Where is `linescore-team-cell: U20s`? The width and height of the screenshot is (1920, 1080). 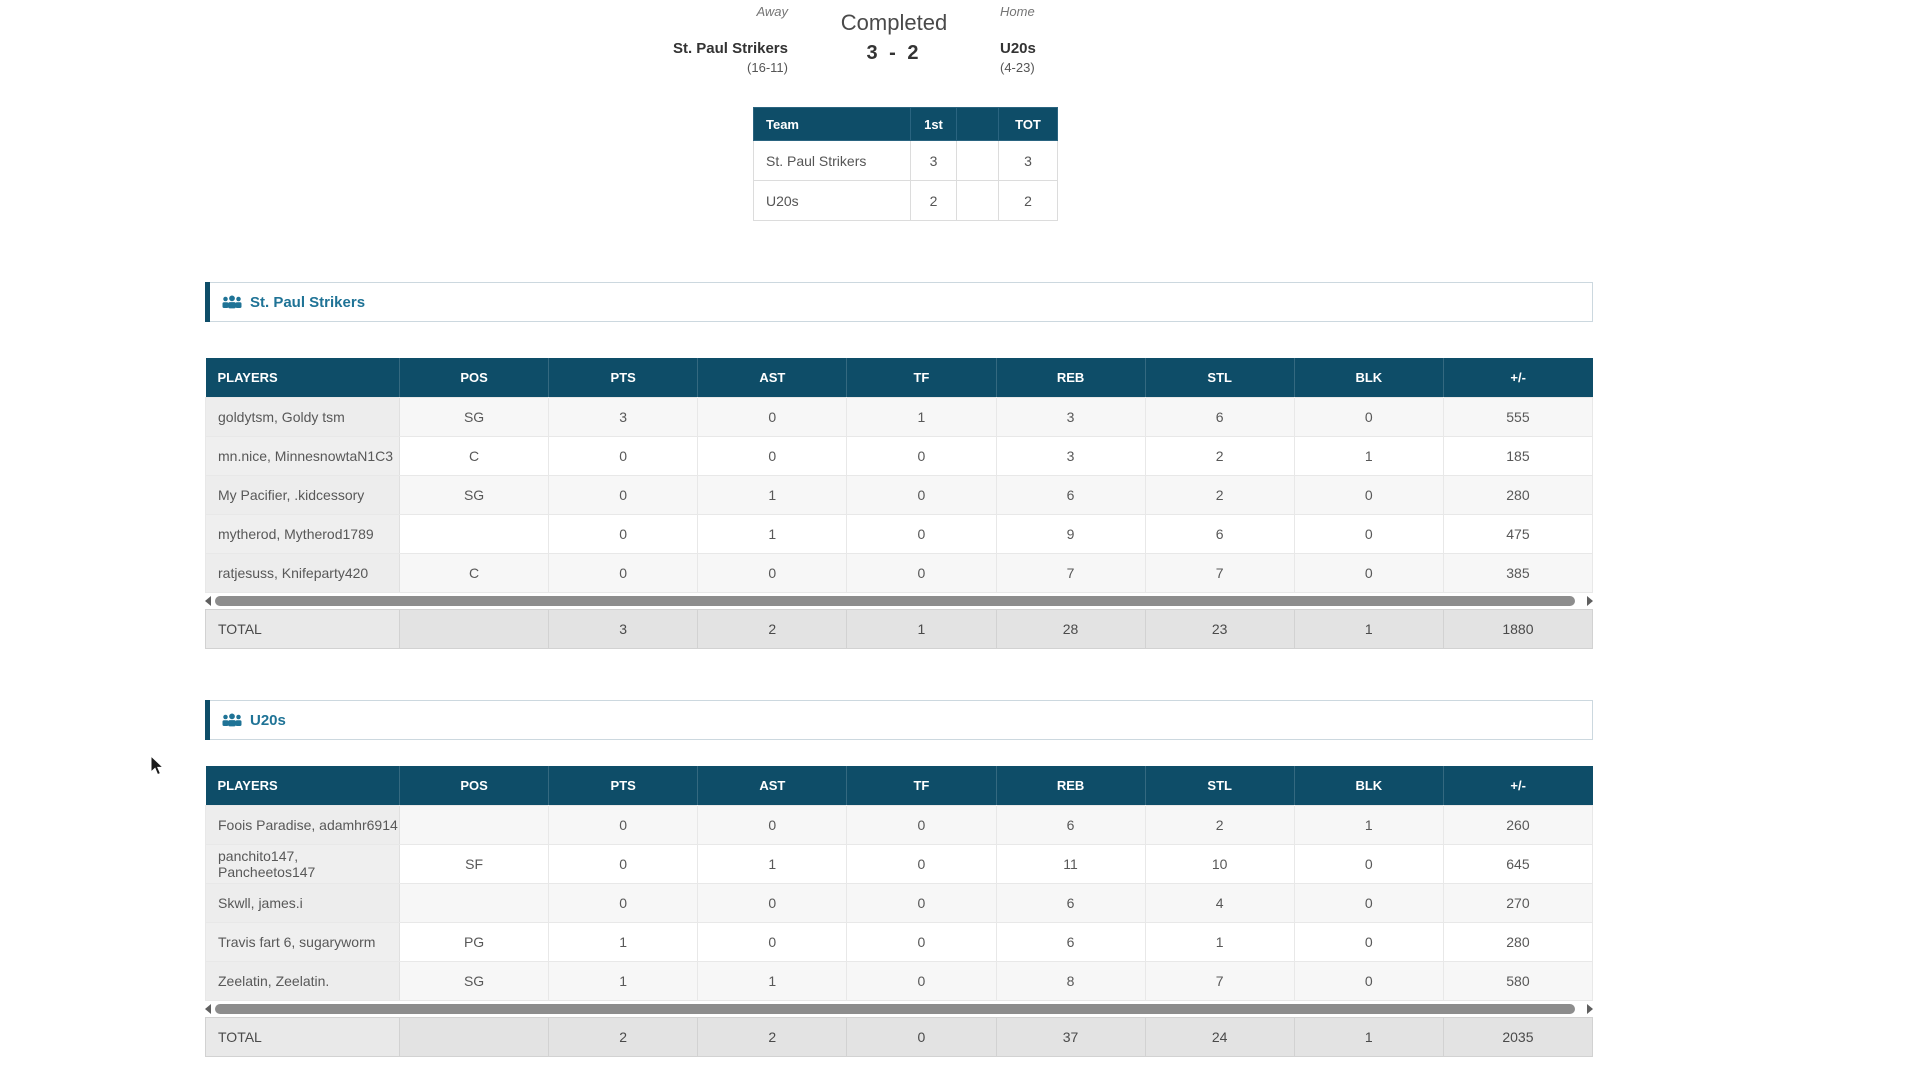 linescore-team-cell: U20s is located at coordinates (832, 200).